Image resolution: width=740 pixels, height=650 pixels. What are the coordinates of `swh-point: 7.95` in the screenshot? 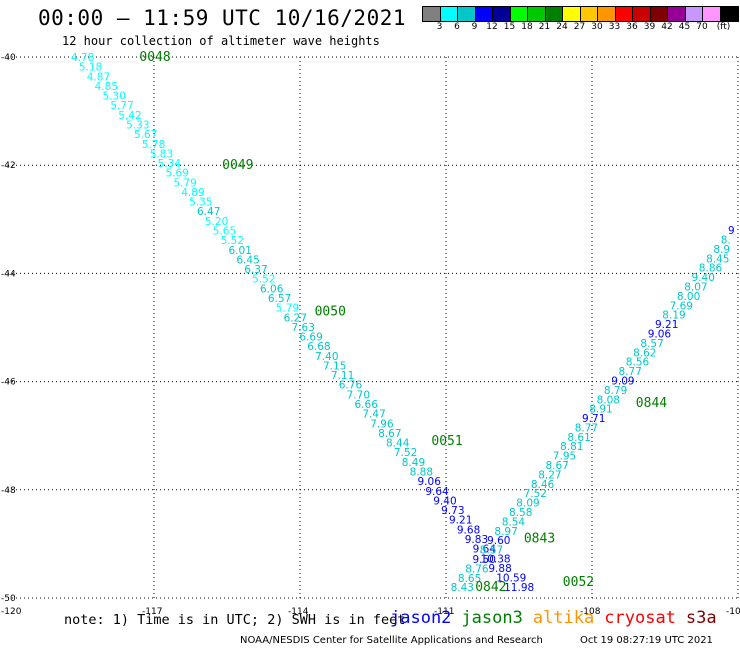 It's located at (564, 457).